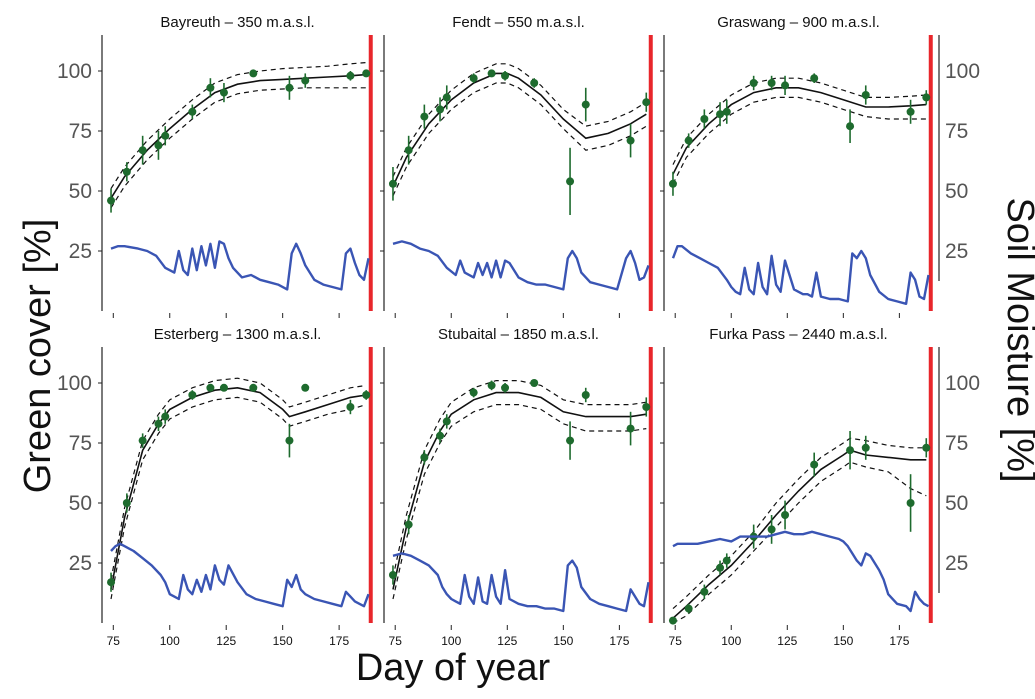 Image resolution: width=1035 pixels, height=699 pixels. What do you see at coordinates (798, 22) in the screenshot?
I see `panel-title: Graswang – 900 m.a.s.l.` at bounding box center [798, 22].